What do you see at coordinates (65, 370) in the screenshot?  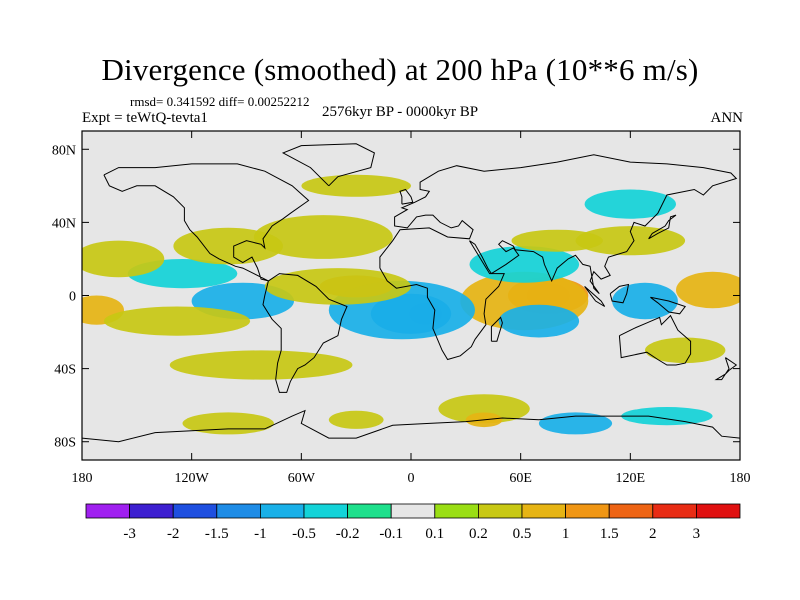 I see `y-tick-label-3: 40S` at bounding box center [65, 370].